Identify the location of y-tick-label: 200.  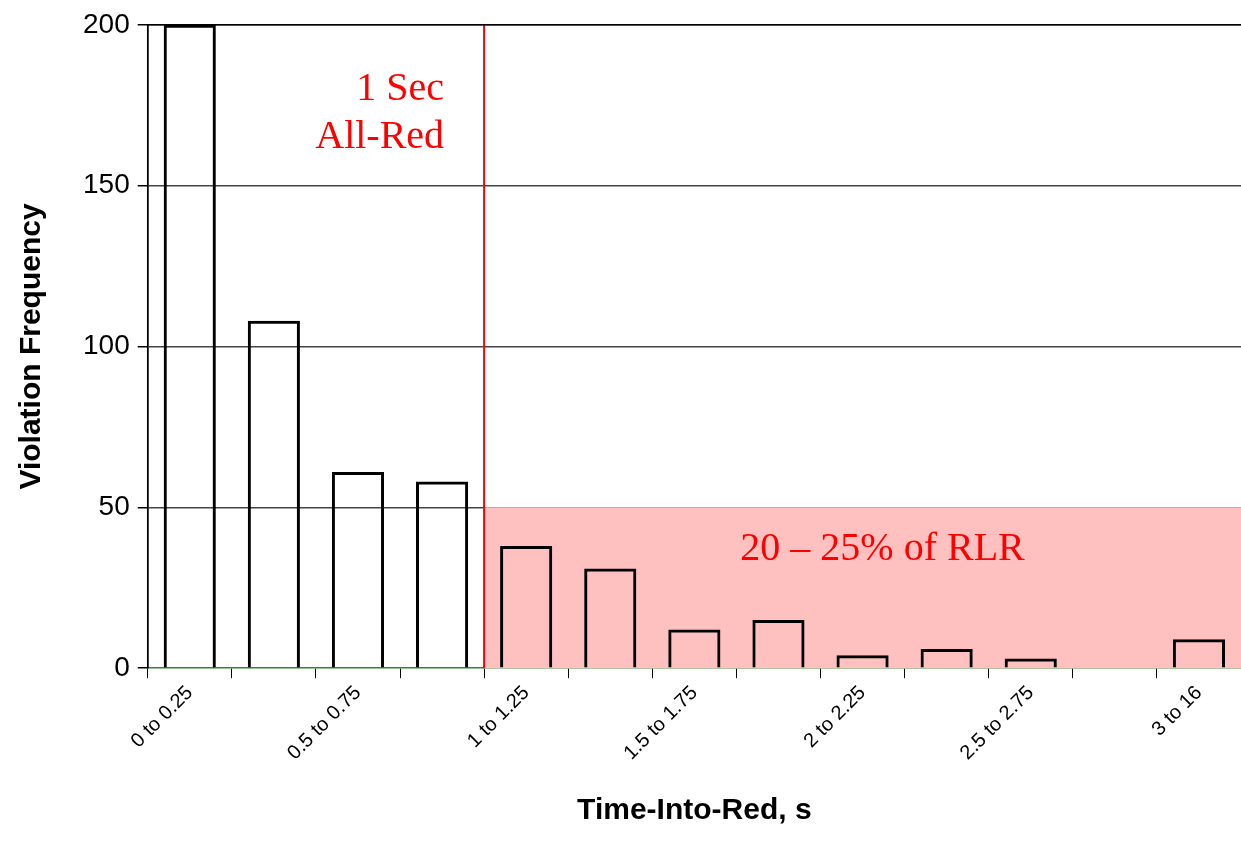
(106, 23).